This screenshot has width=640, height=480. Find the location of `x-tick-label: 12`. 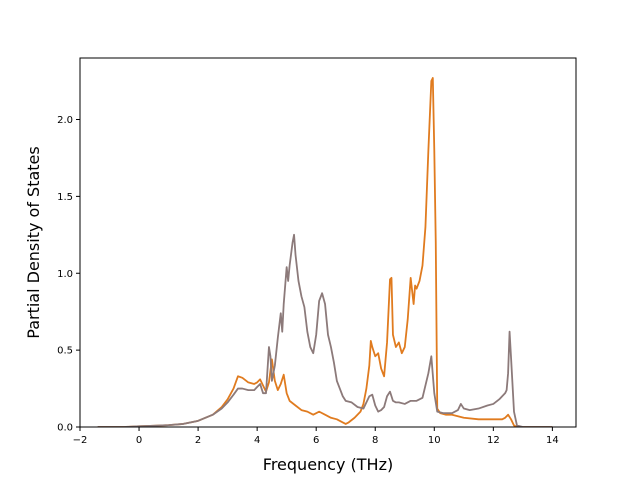

x-tick-label: 12 is located at coordinates (493, 440).